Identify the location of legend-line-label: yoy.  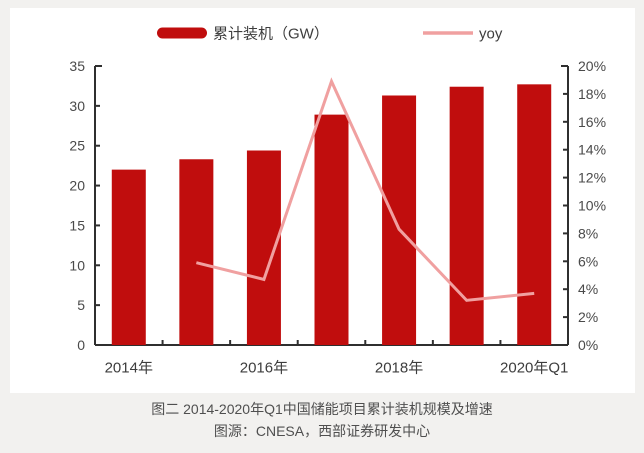
(491, 34).